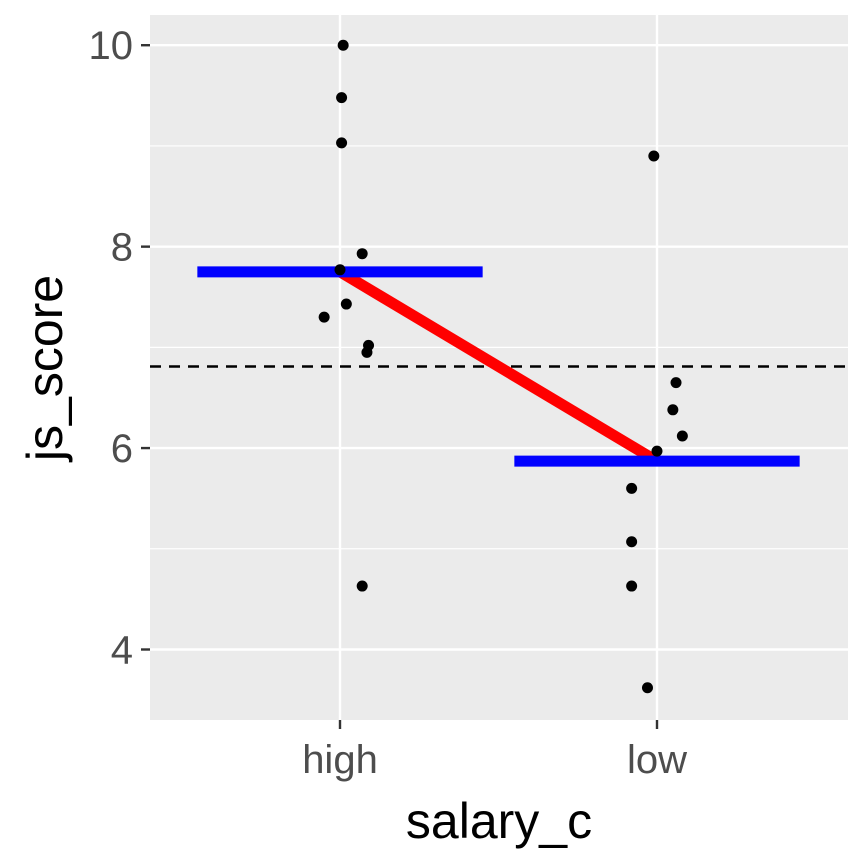  Describe the element at coordinates (340, 760) in the screenshot. I see `x-tick-label-high: high` at that location.